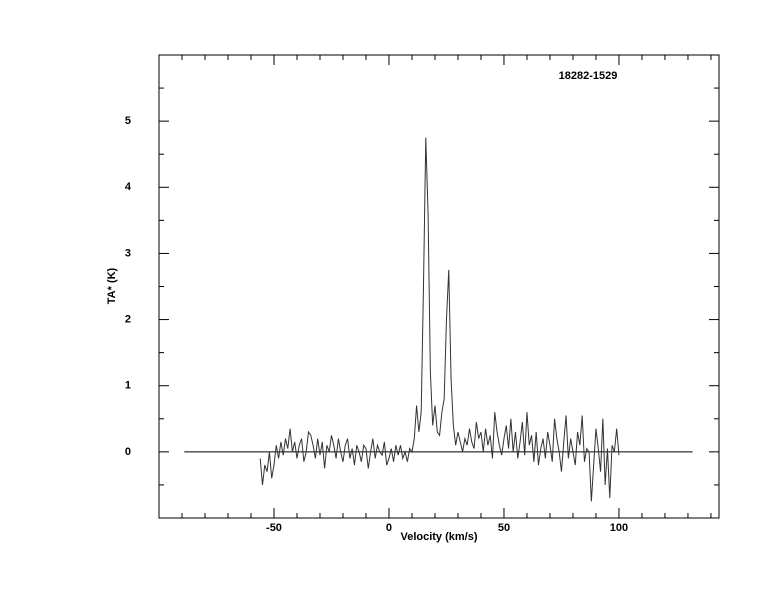 This screenshot has height=612, width=774. What do you see at coordinates (128, 319) in the screenshot?
I see `y-tick-label: 2` at bounding box center [128, 319].